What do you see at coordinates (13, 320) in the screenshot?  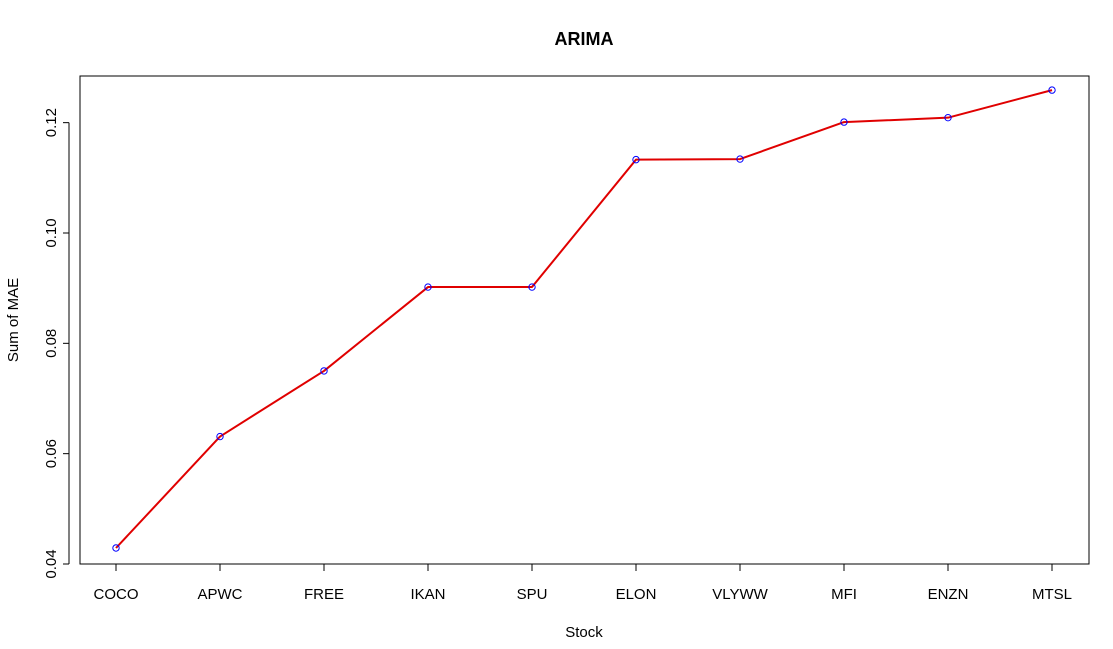 I see `y-axis-label: Sum of MAE` at bounding box center [13, 320].